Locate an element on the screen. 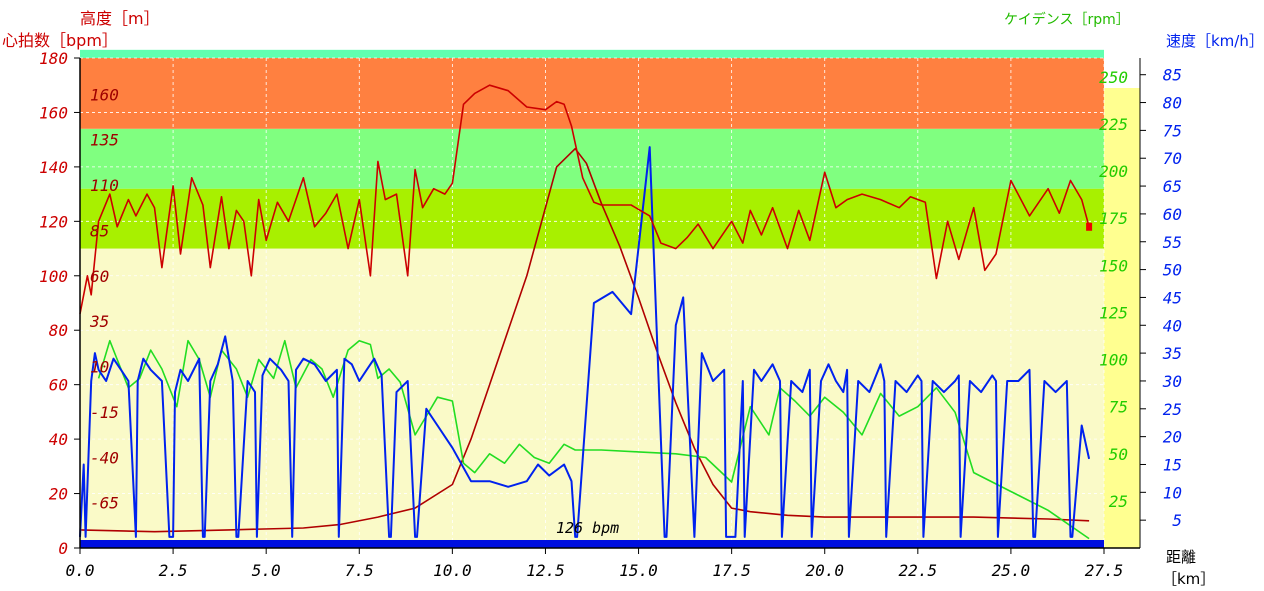  x-tick-label: 22.5 is located at coordinates (918, 570).